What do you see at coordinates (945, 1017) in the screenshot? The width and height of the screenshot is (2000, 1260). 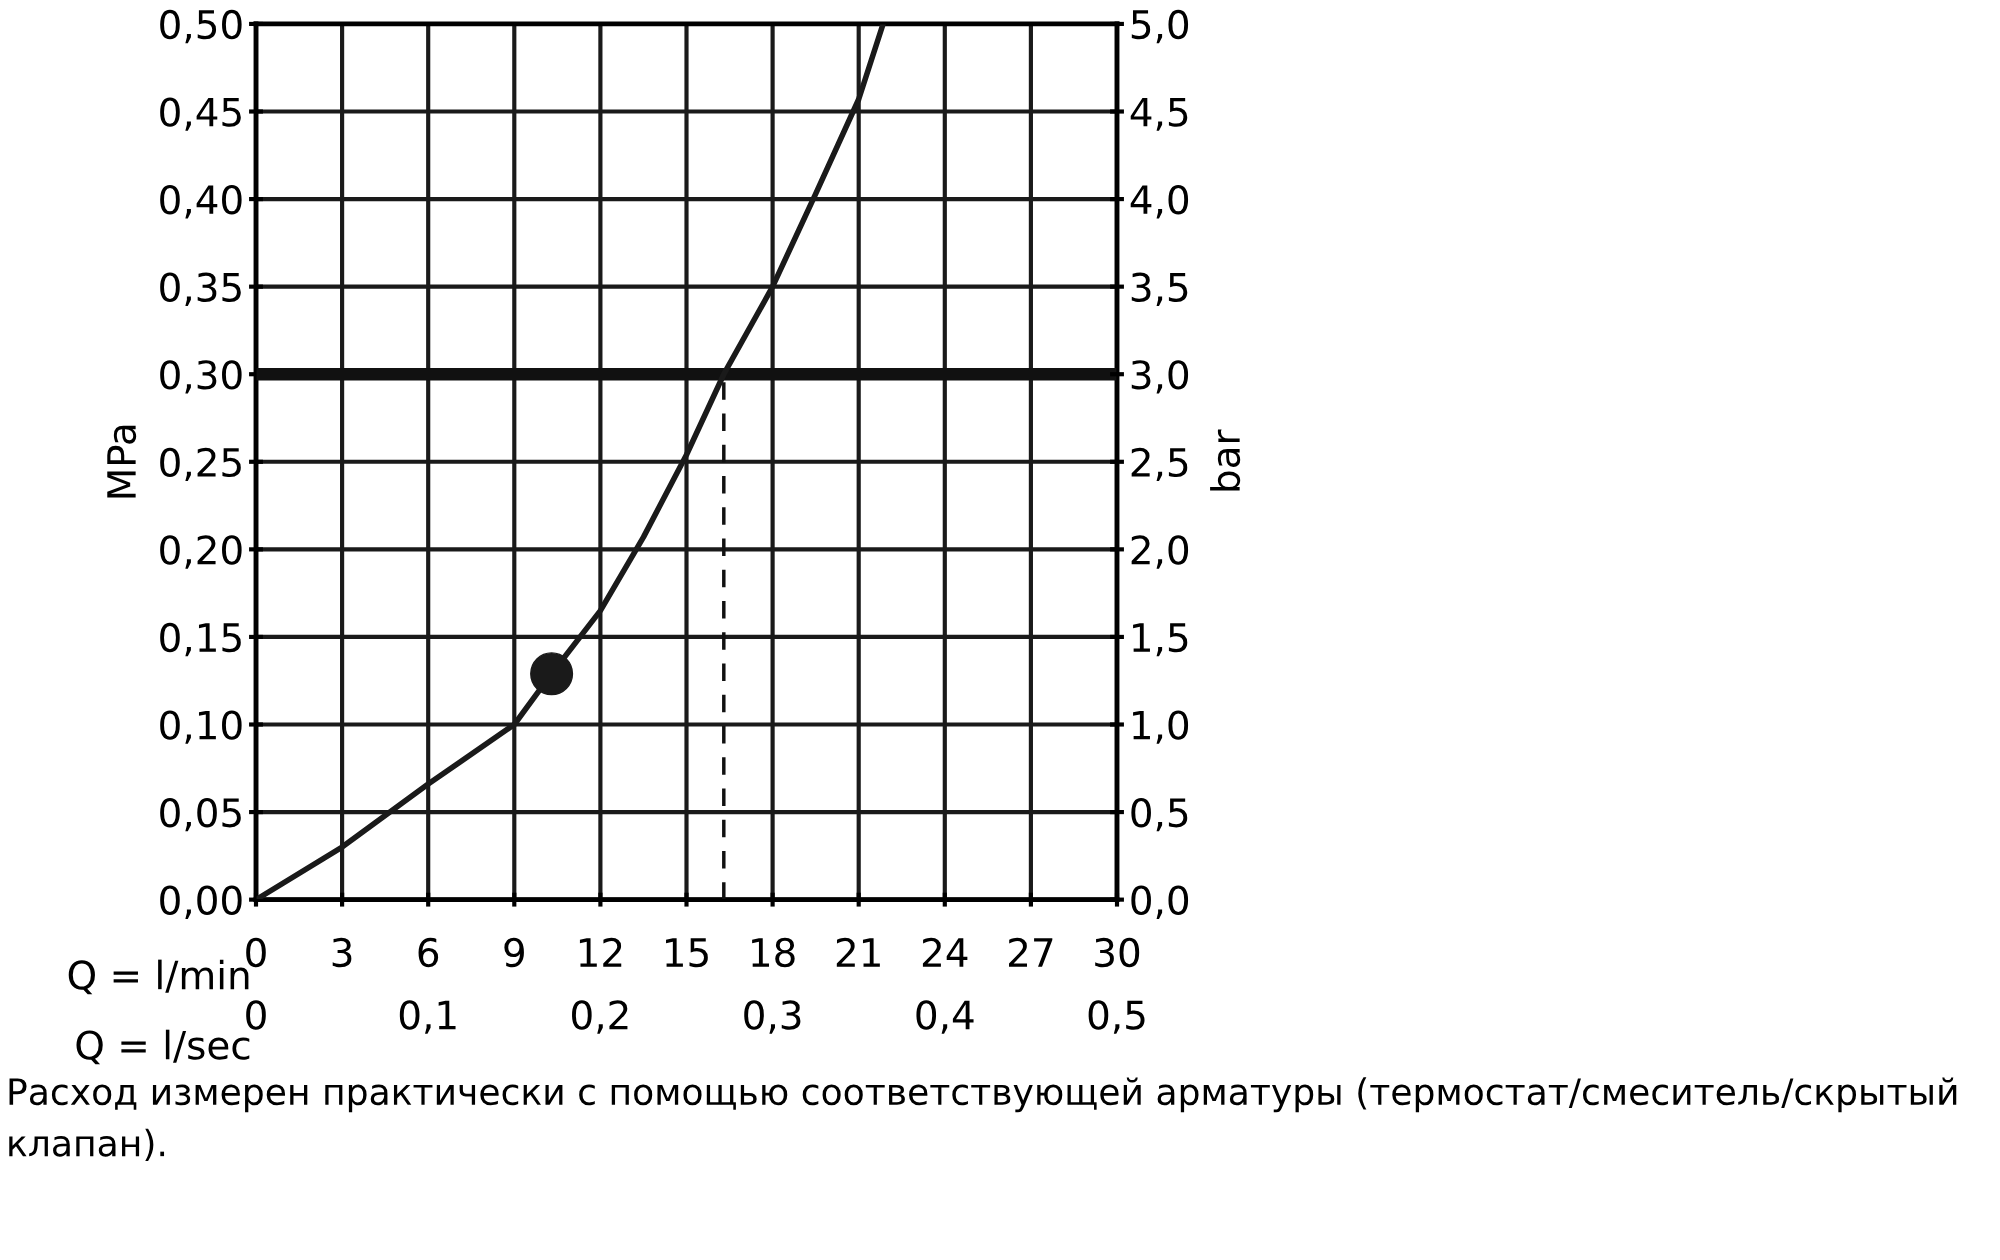 I see `x2-tick-label: 0,4` at bounding box center [945, 1017].